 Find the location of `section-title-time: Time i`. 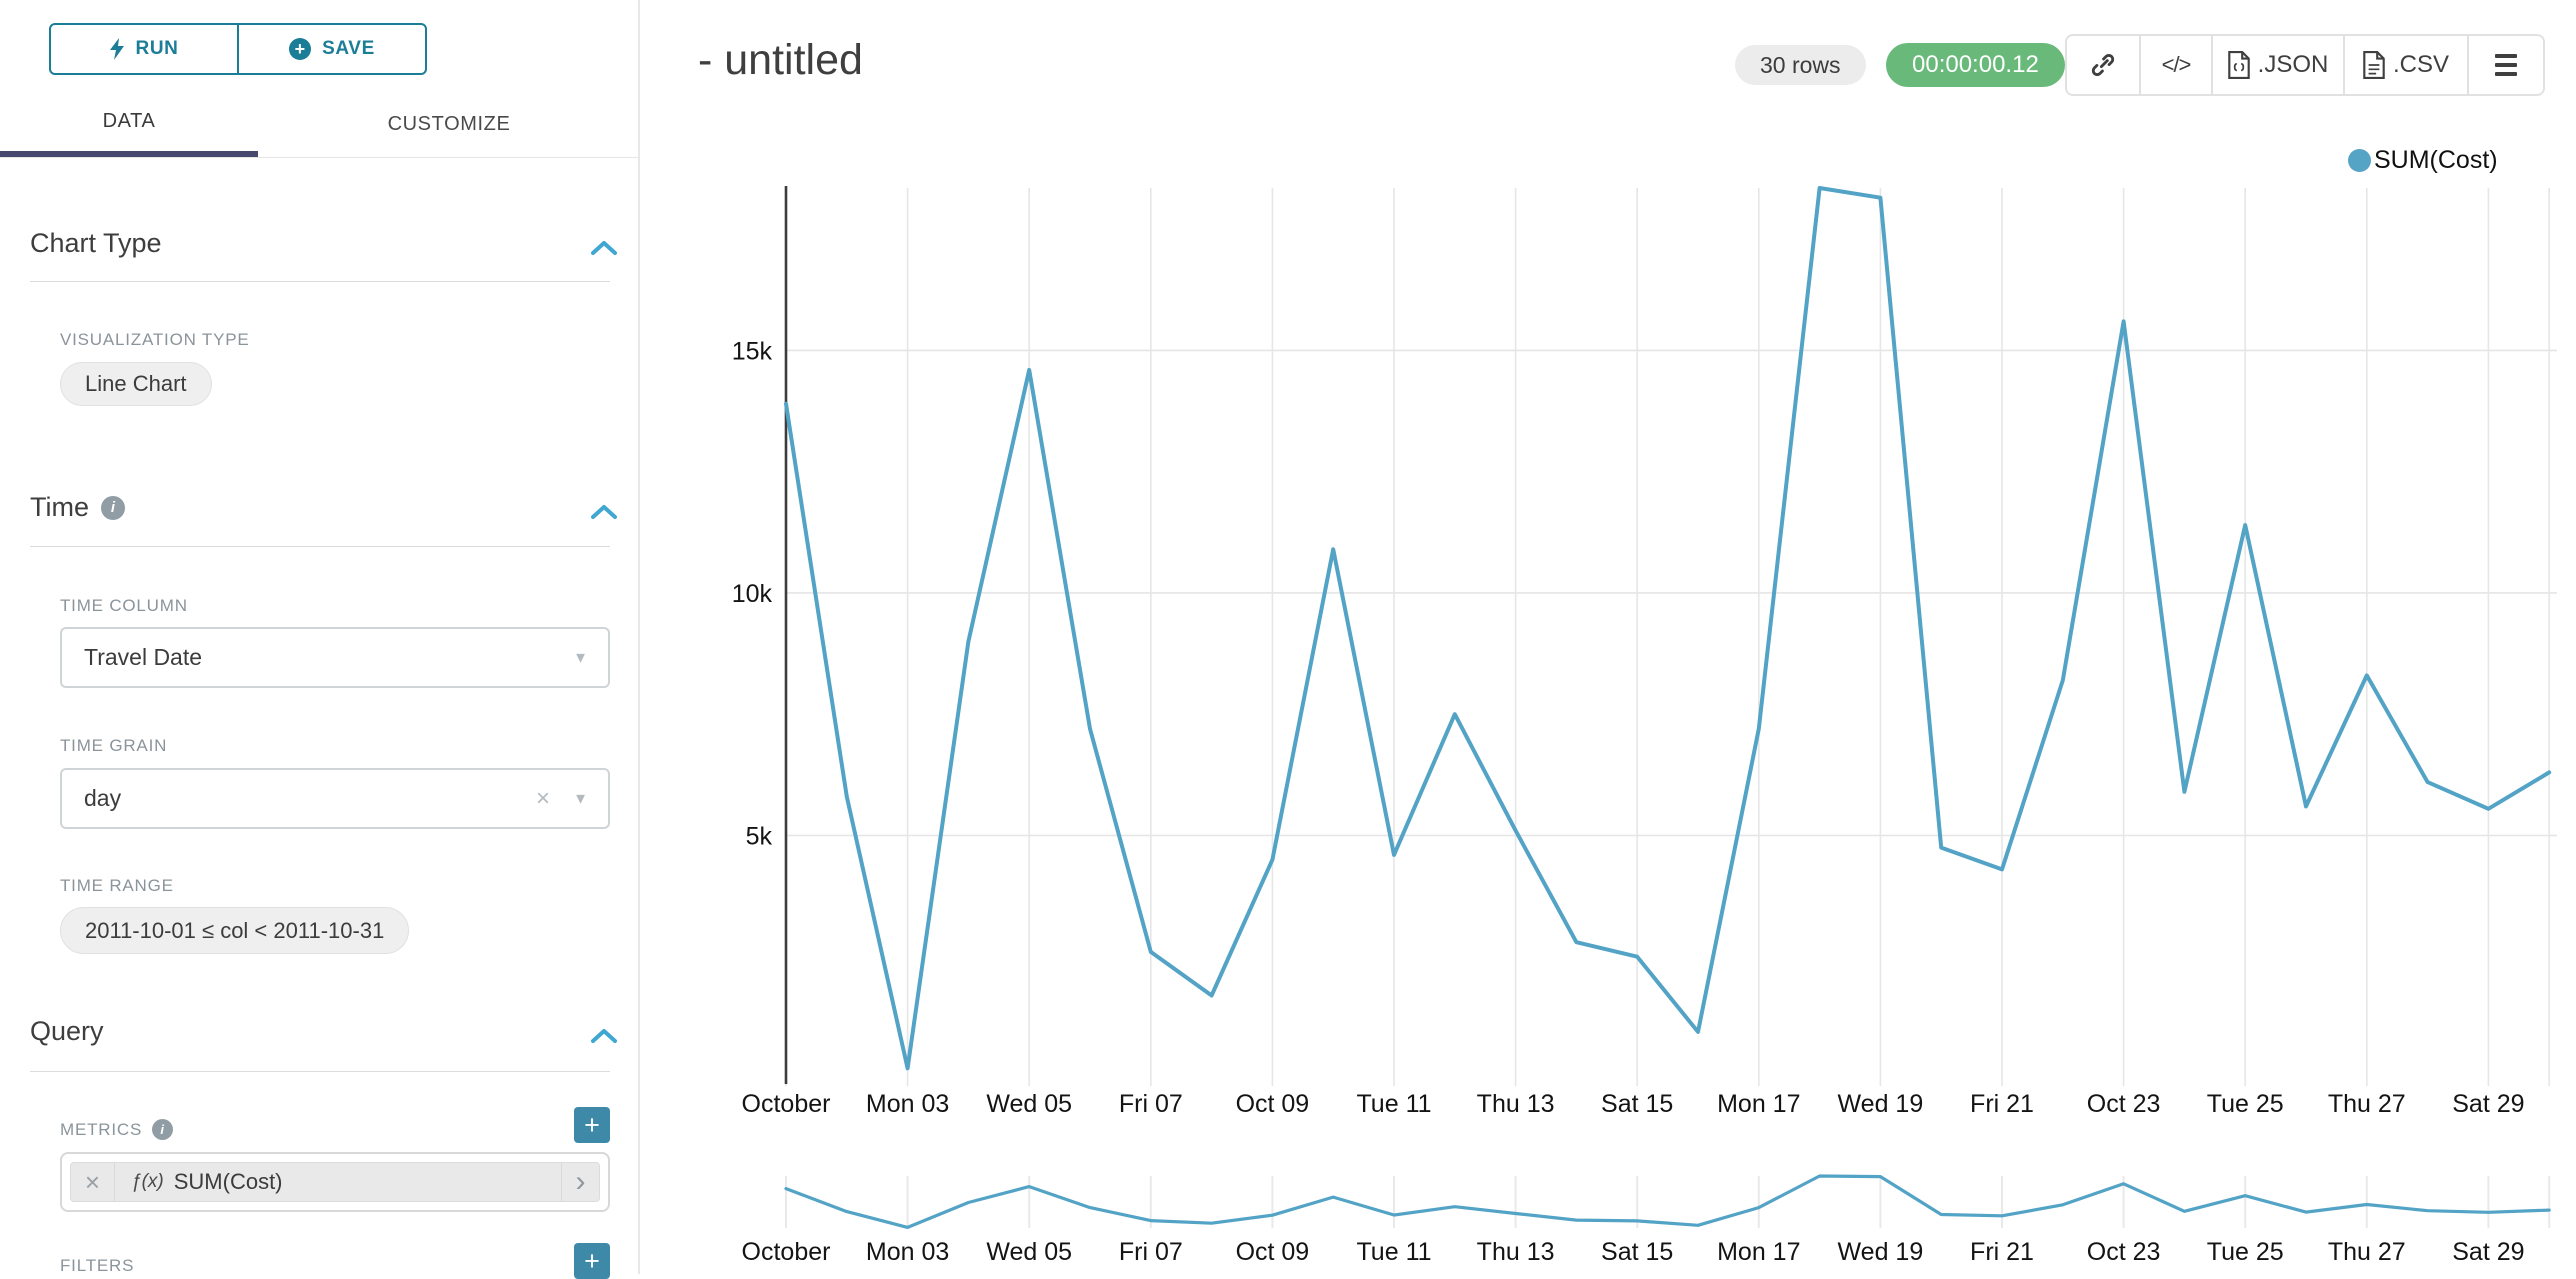

section-title-time: Time i is located at coordinates (77, 507).